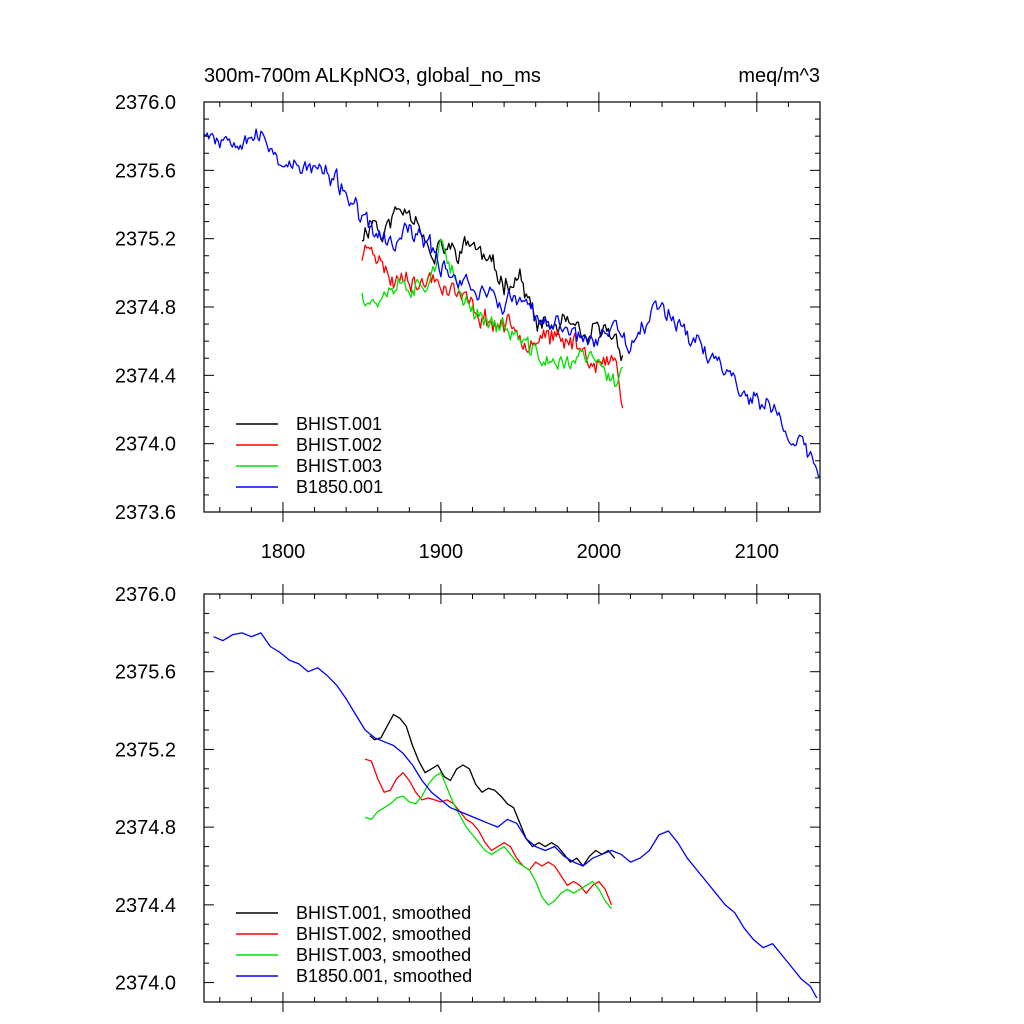 This screenshot has height=1024, width=1024. I want to click on series-line-bhist-002-smoothed, so click(488, 832).